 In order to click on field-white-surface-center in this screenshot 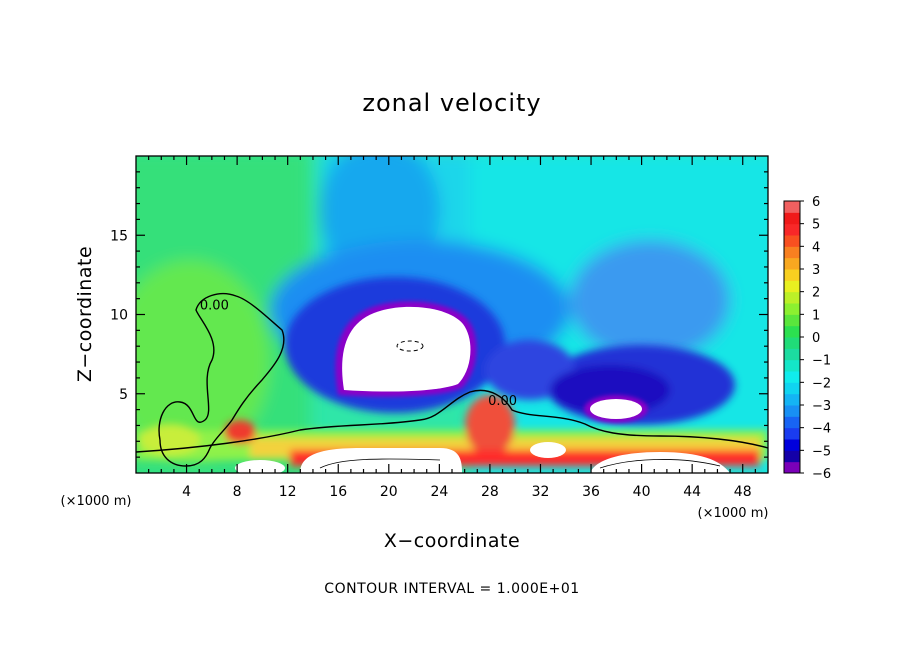, I will do `click(381, 460)`.